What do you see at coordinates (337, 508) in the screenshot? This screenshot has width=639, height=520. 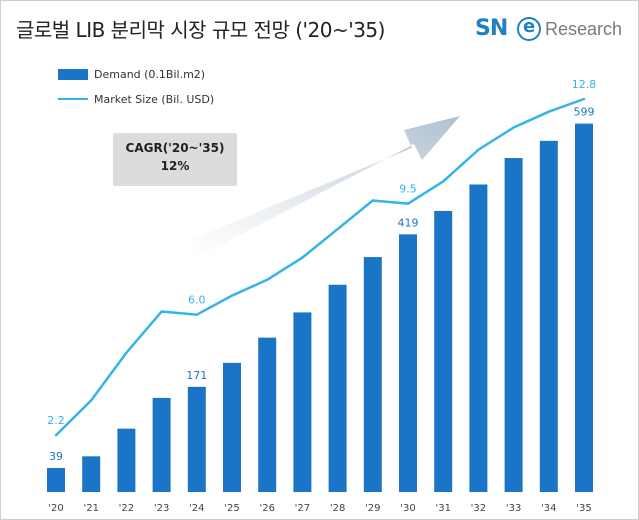 I see `x-tick-label: '28` at bounding box center [337, 508].